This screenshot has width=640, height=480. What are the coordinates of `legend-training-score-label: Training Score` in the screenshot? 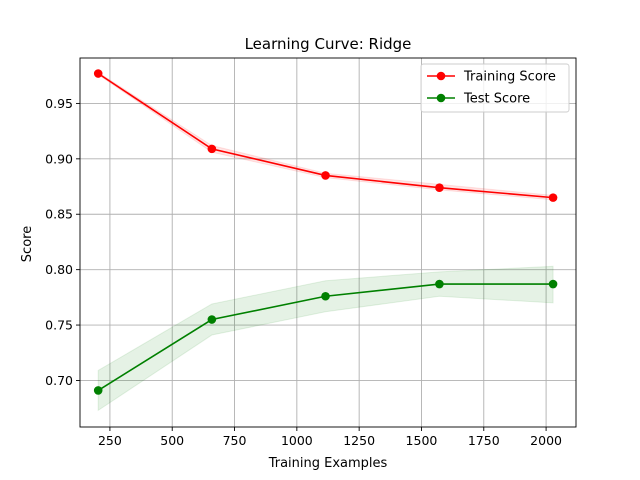 It's located at (509, 77).